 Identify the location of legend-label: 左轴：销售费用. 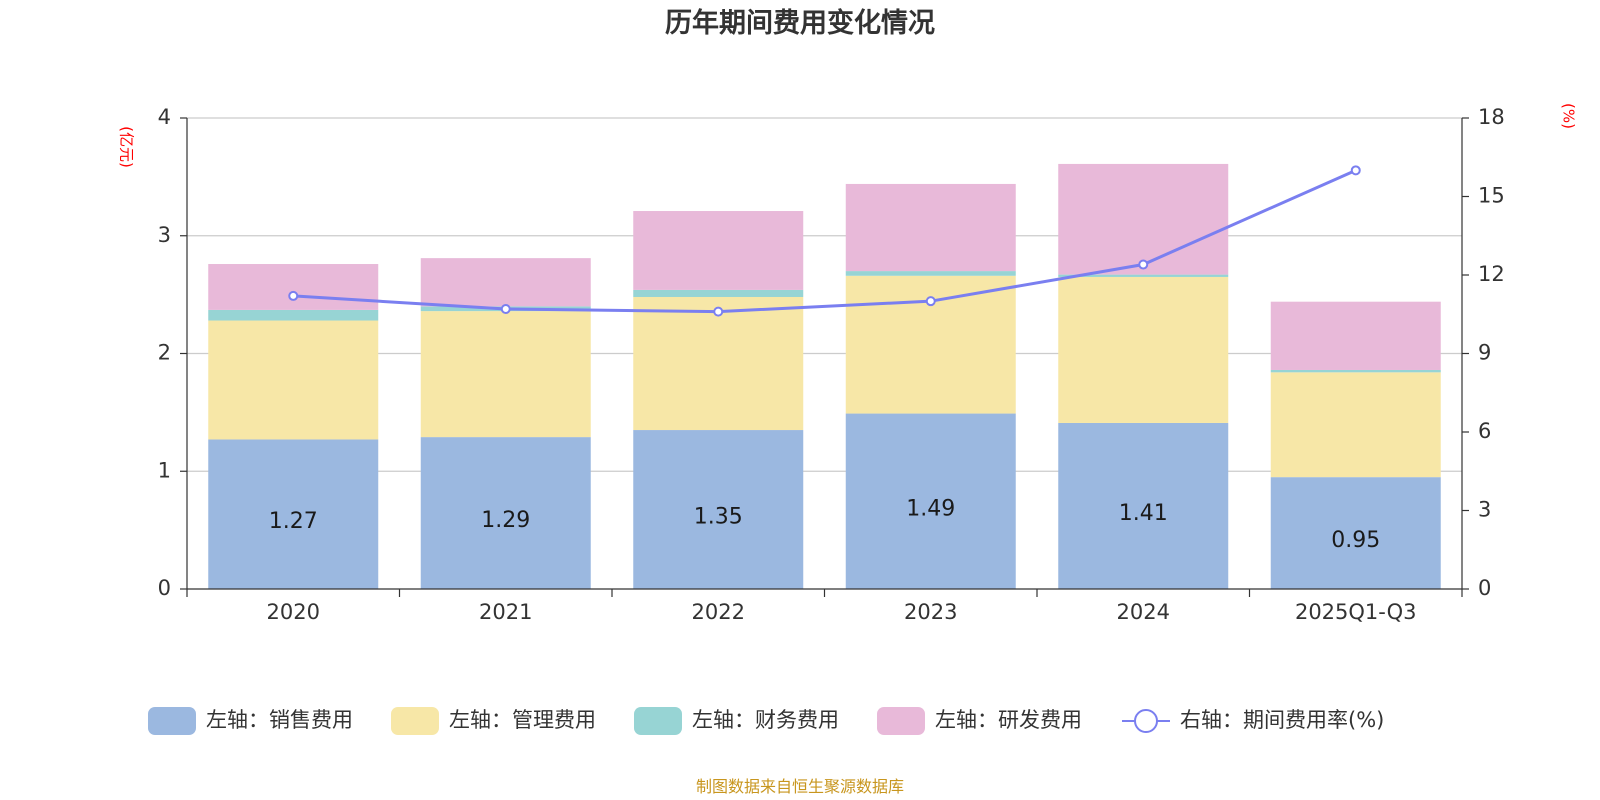
(279, 720).